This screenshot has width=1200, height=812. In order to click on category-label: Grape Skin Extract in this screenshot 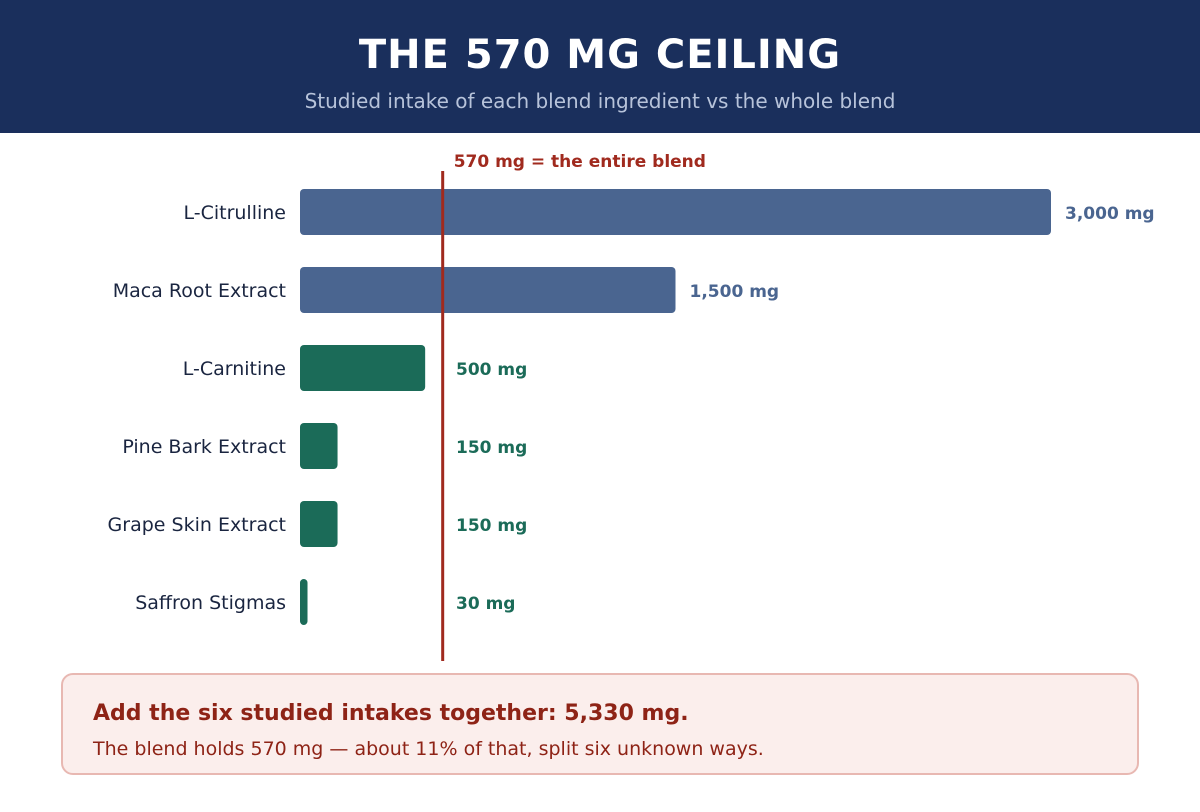, I will do `click(197, 525)`.